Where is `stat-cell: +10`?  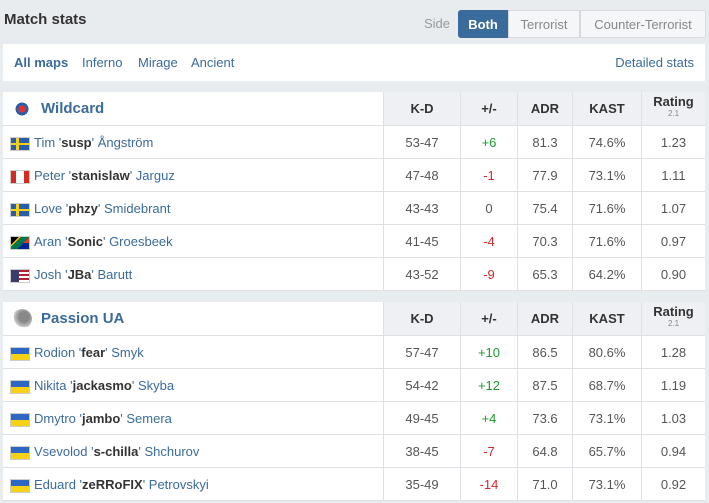
stat-cell: +10 is located at coordinates (488, 352).